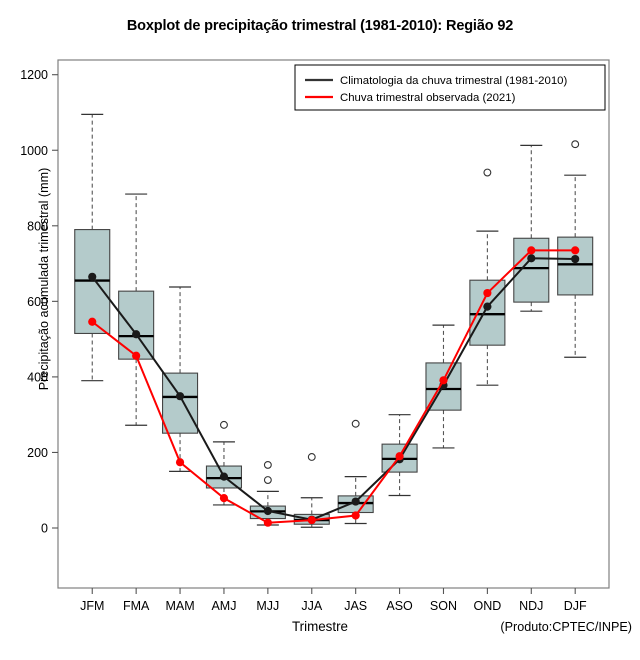 This screenshot has width=640, height=660. I want to click on svg-text: NDJ, so click(531, 606).